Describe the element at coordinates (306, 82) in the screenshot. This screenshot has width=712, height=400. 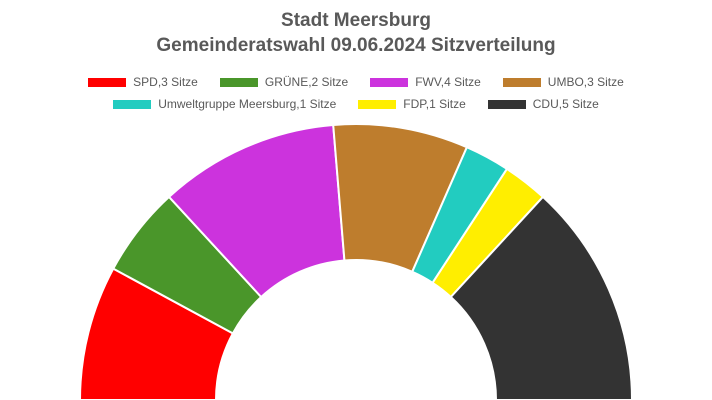
I see `legend-label: GRÜNE,2 Sitze` at that location.